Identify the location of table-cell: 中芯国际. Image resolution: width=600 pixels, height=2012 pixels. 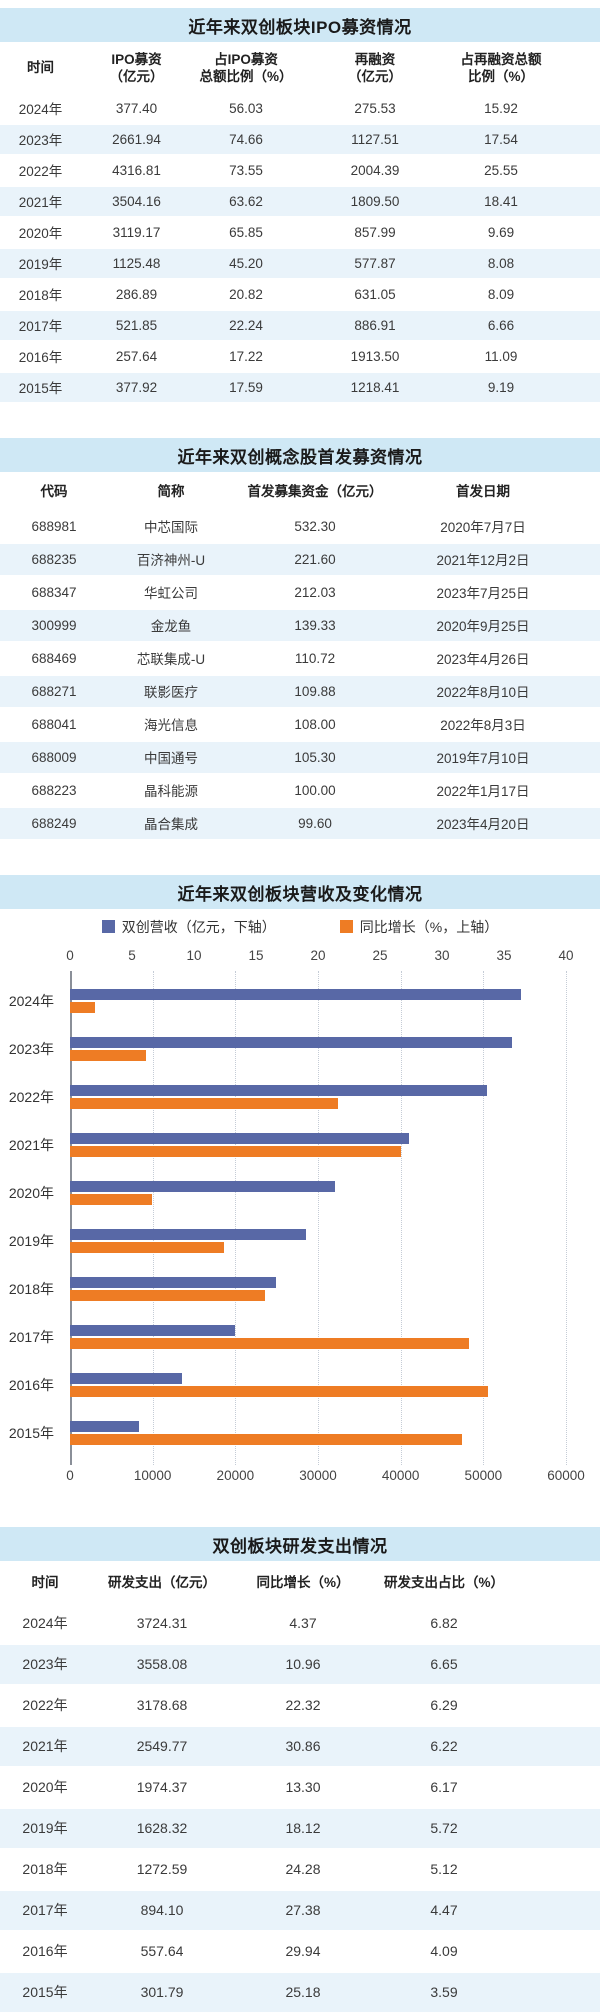
(171, 528).